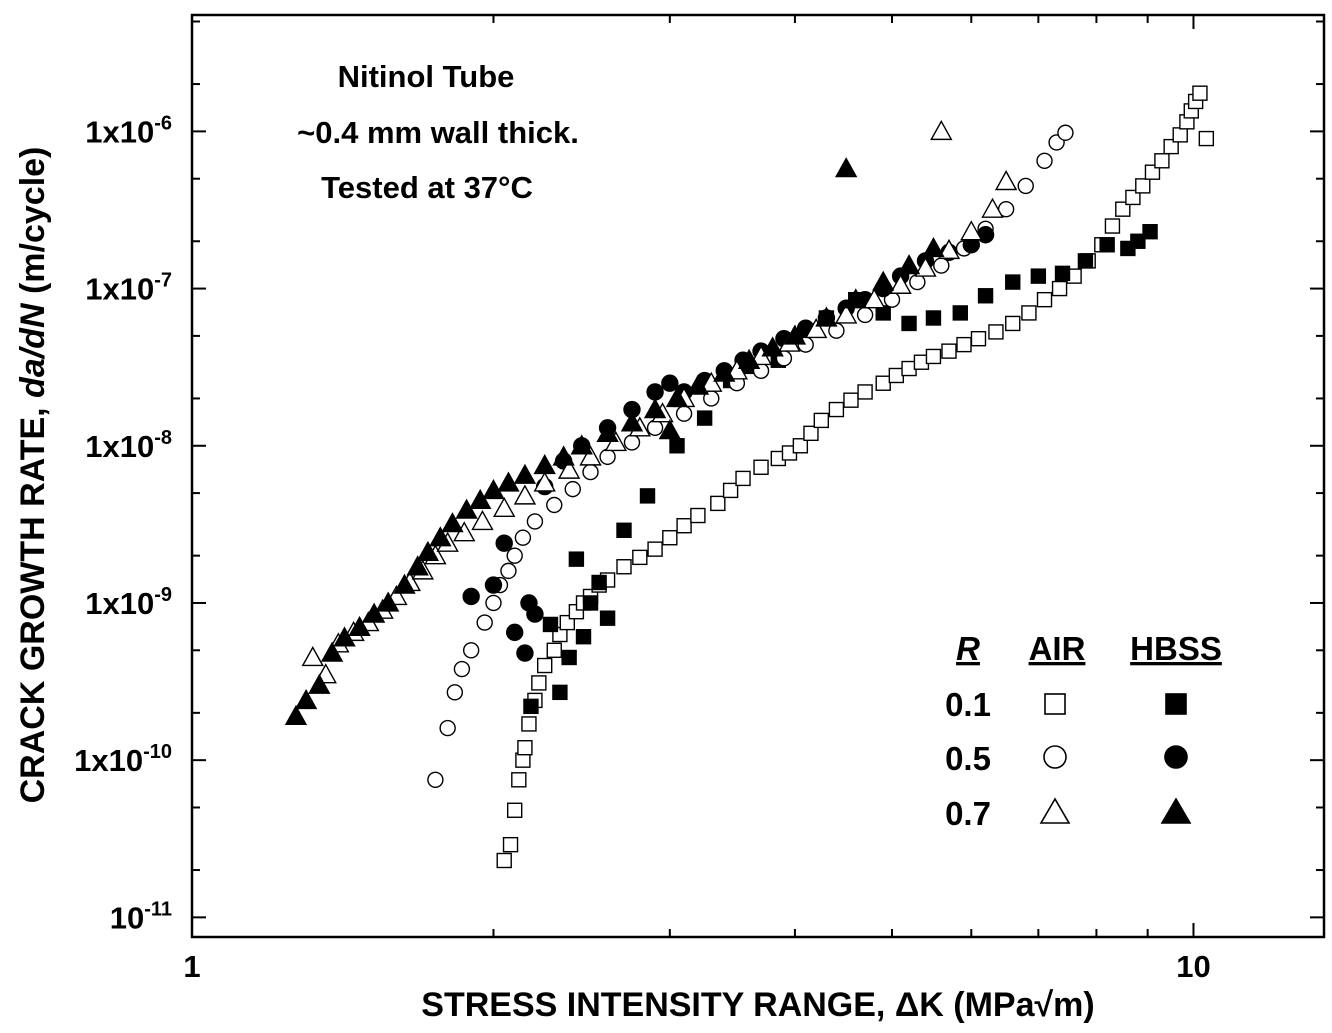  Describe the element at coordinates (1055, 810) in the screenshot. I see `legend-air-triangle-marker` at that location.